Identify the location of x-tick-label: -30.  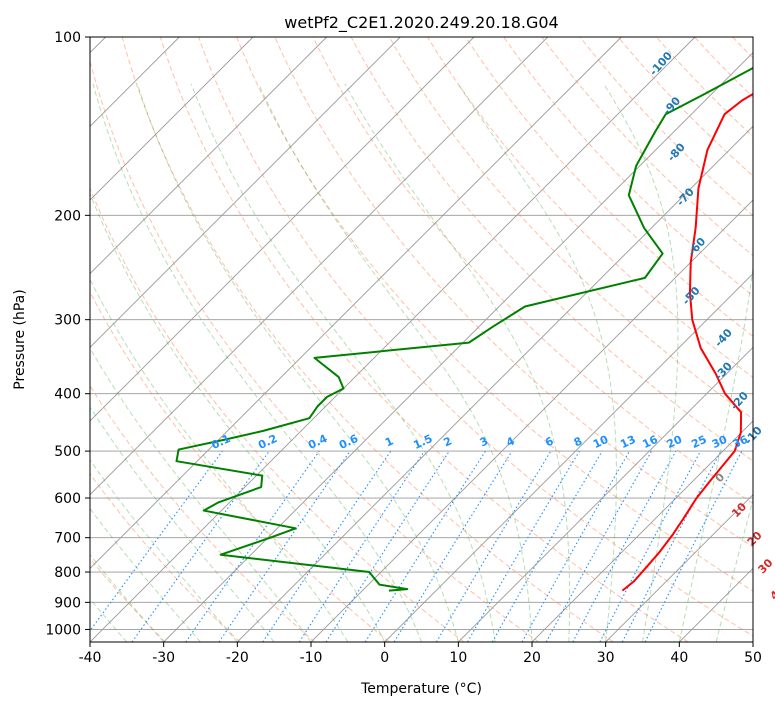
(163, 658).